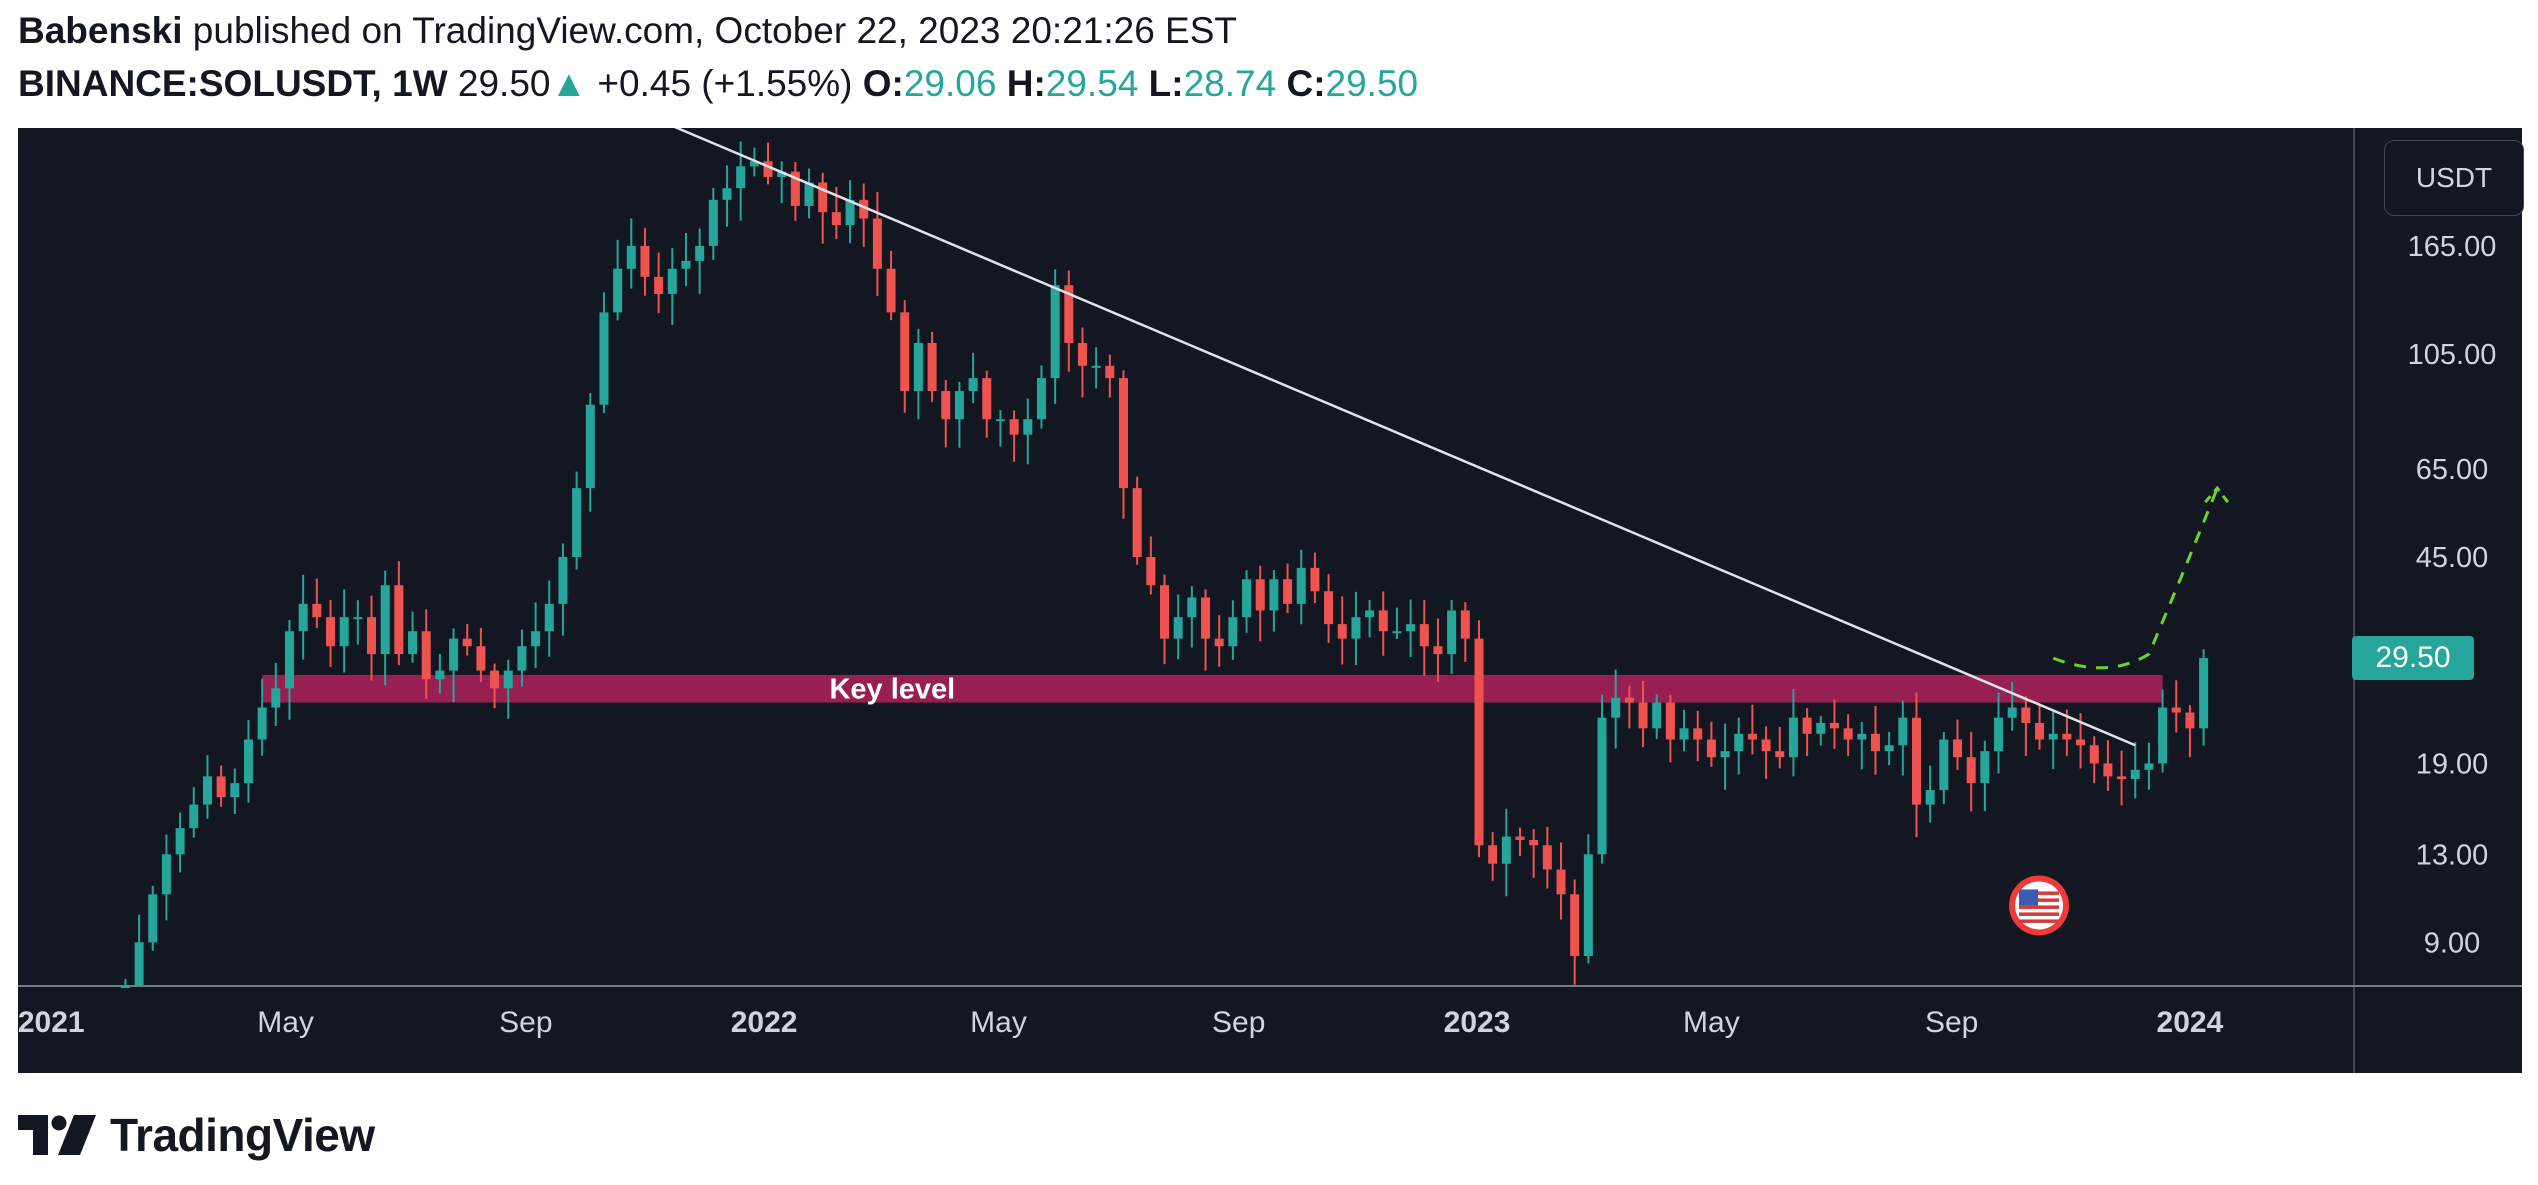 The height and width of the screenshot is (1185, 2538). Describe the element at coordinates (2190, 1022) in the screenshot. I see `time-tick-label: 2024` at that location.